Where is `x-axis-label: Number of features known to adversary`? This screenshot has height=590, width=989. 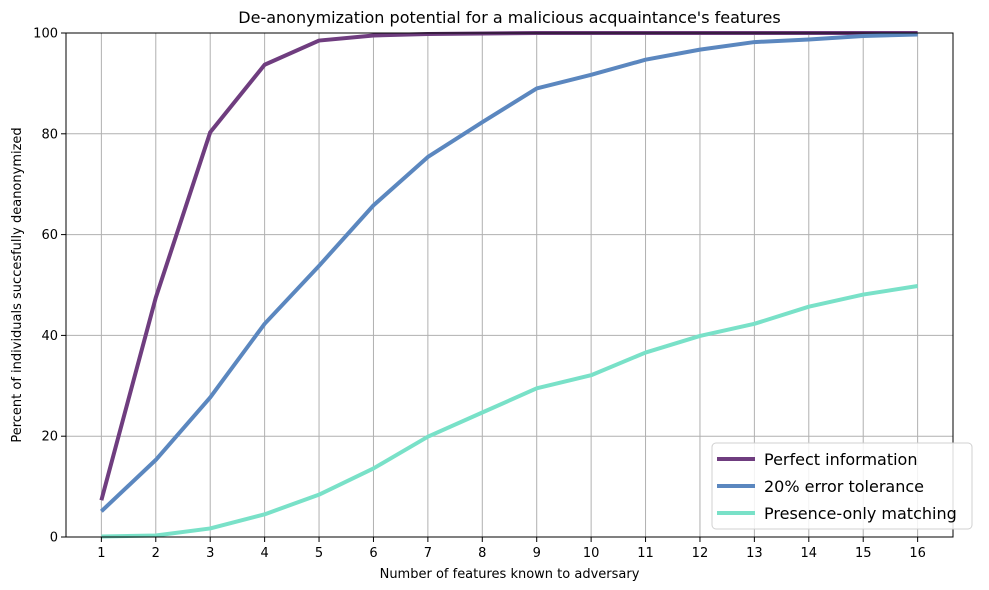
x-axis-label: Number of features known to adversary is located at coordinates (510, 574).